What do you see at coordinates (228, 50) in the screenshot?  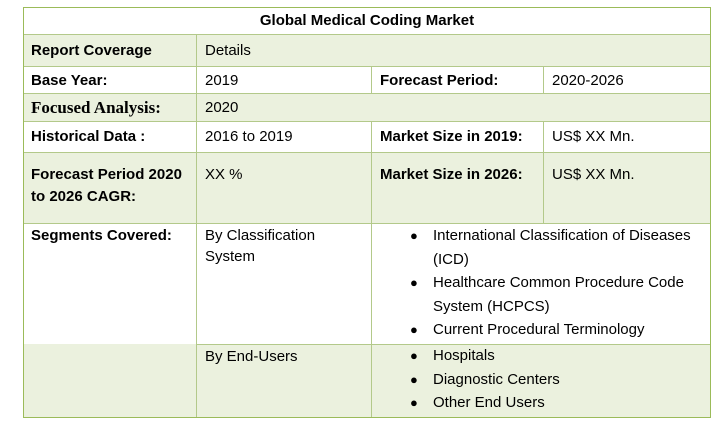 I see `coverage-value: Details` at bounding box center [228, 50].